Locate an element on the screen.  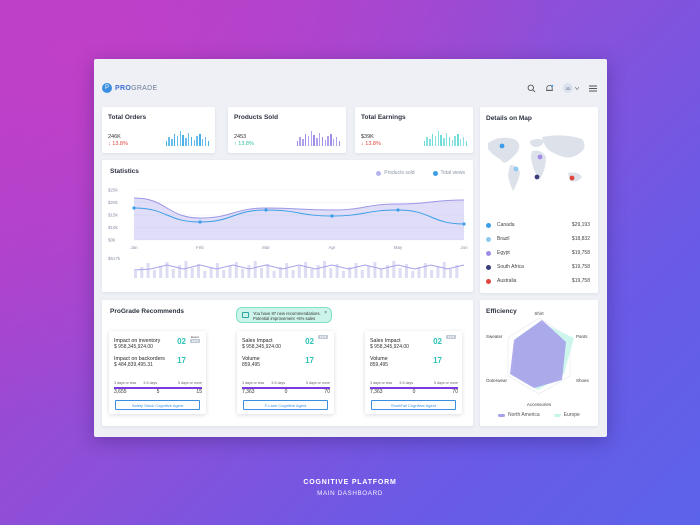
rec-value-2: $ 484,839,495.31 is located at coordinates (133, 365).